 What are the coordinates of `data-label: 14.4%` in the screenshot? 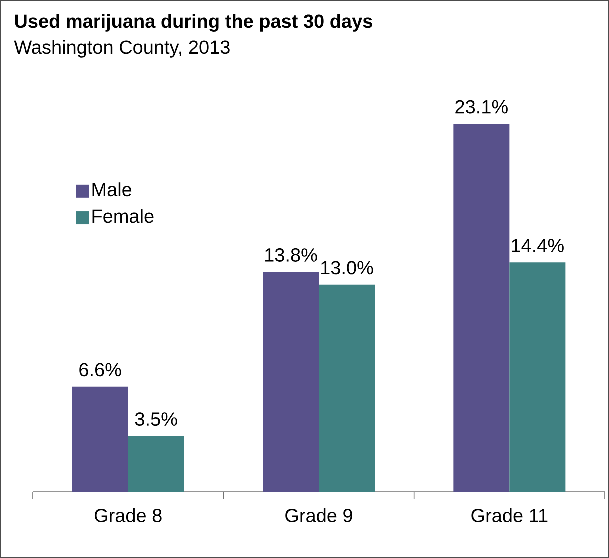 It's located at (538, 245).